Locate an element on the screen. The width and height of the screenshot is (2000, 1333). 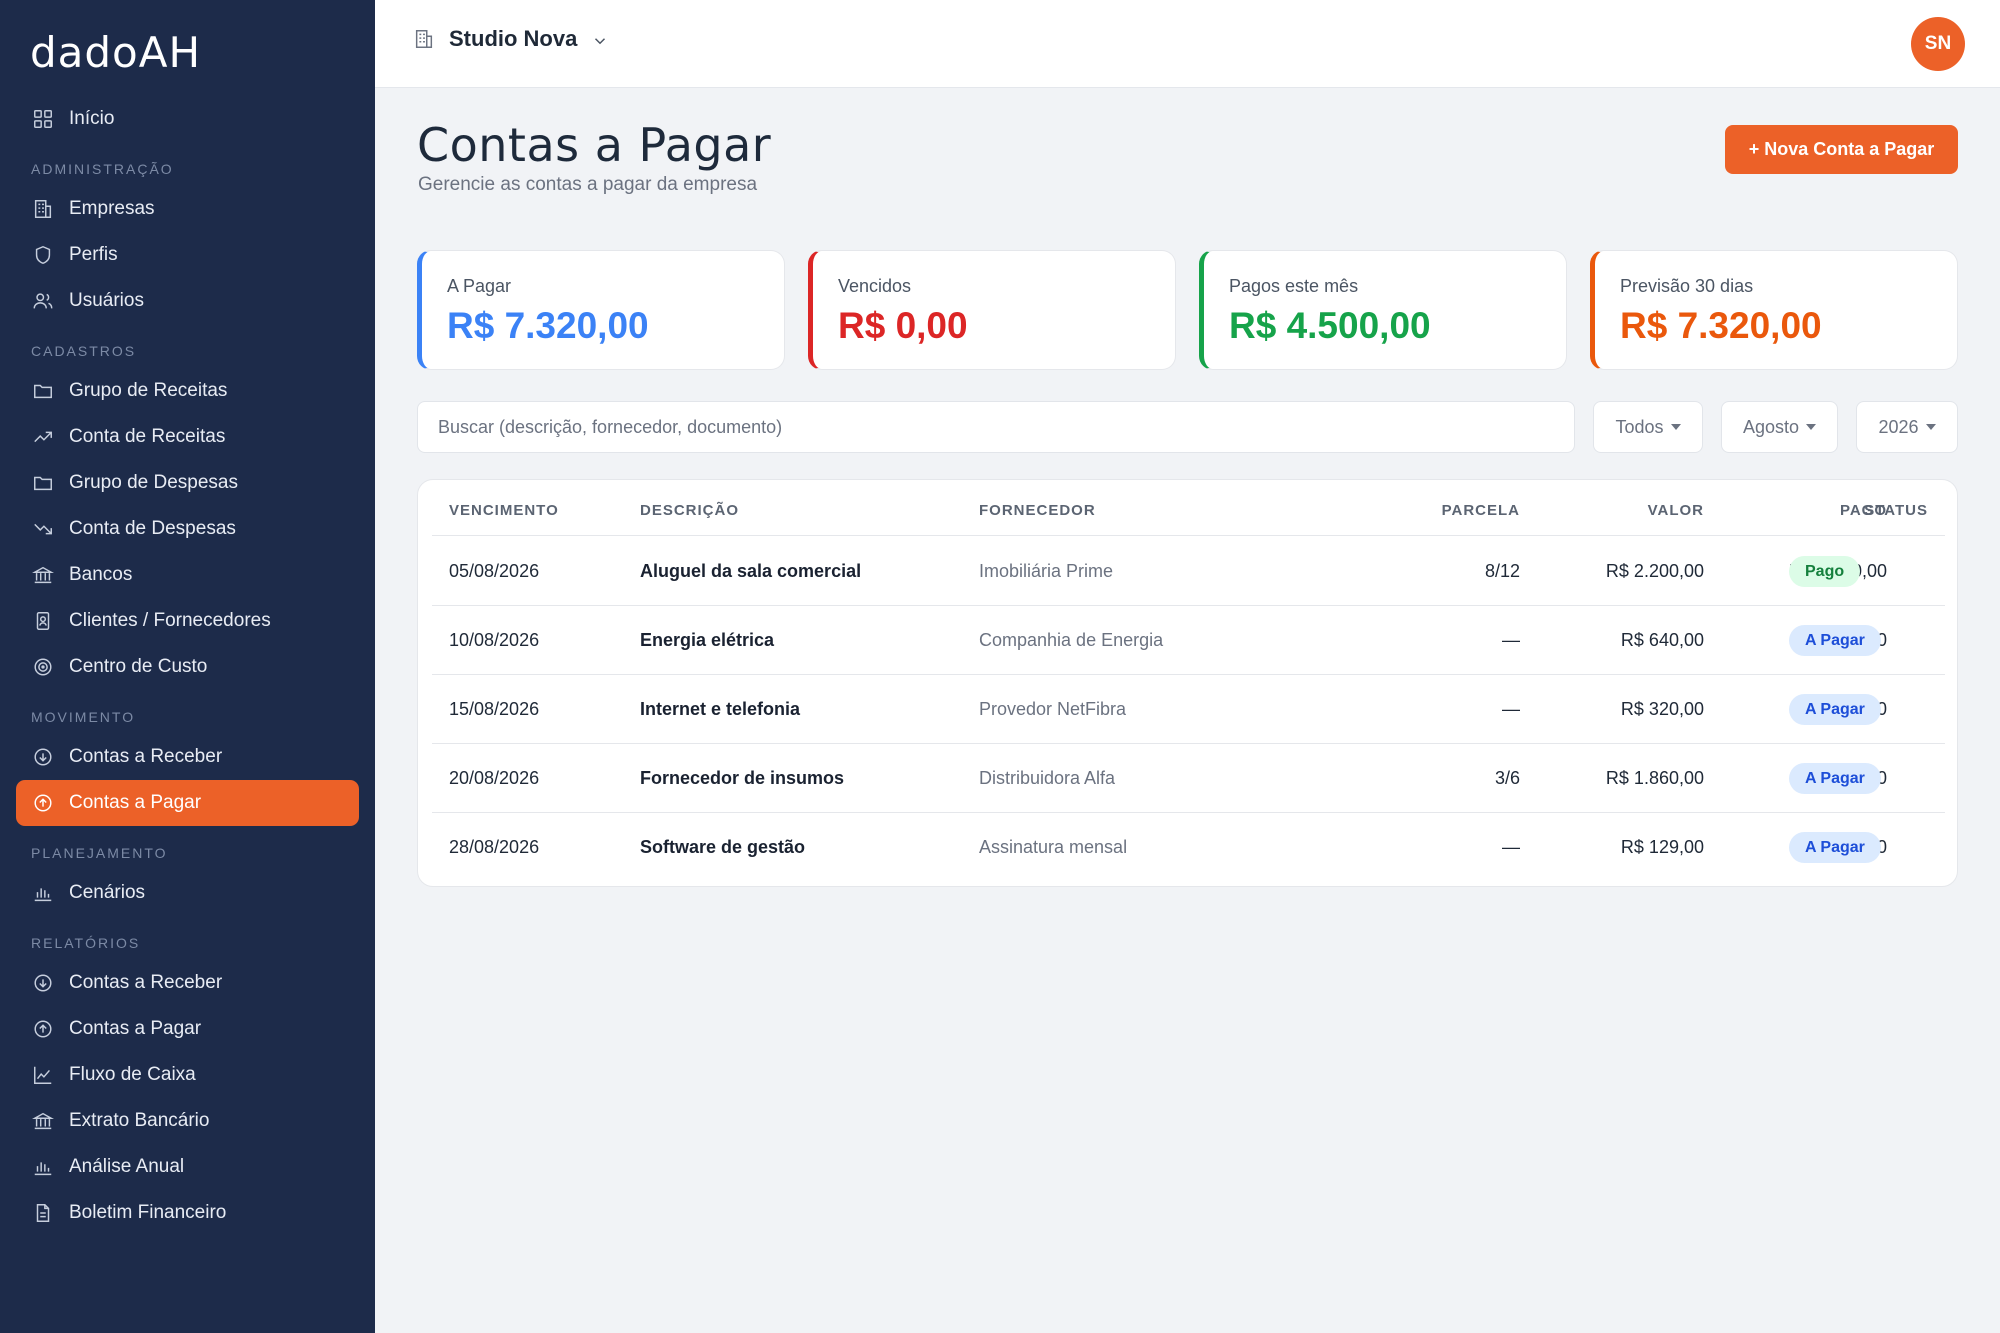
sidebar-item-label: Contas a Pagar is located at coordinates (135, 802).